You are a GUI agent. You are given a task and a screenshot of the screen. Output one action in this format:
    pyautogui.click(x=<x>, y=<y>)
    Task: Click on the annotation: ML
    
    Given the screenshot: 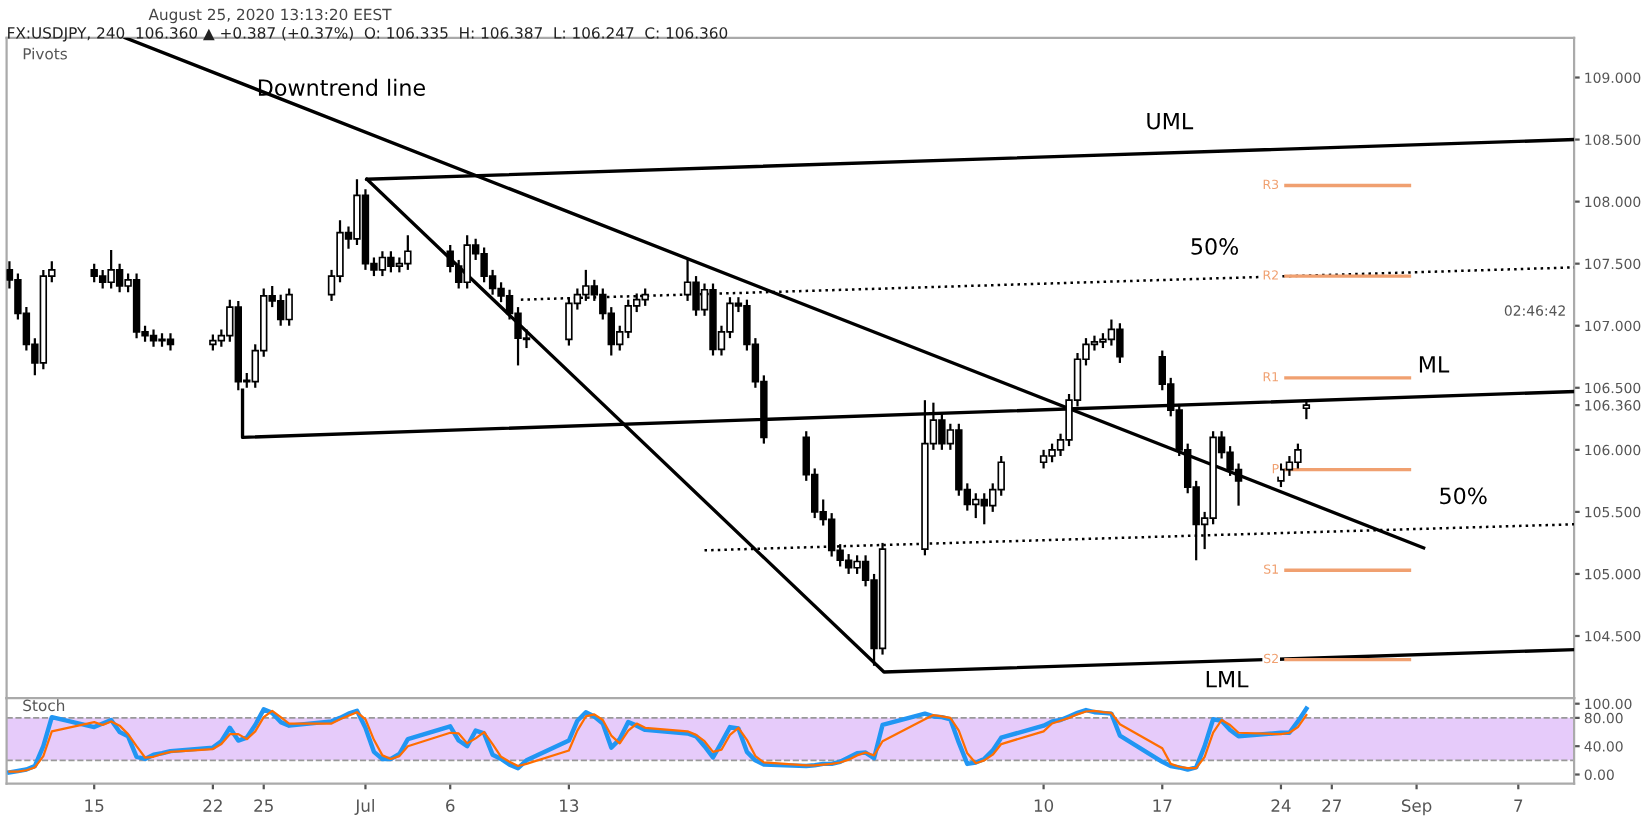 What is the action you would take?
    pyautogui.click(x=1434, y=364)
    